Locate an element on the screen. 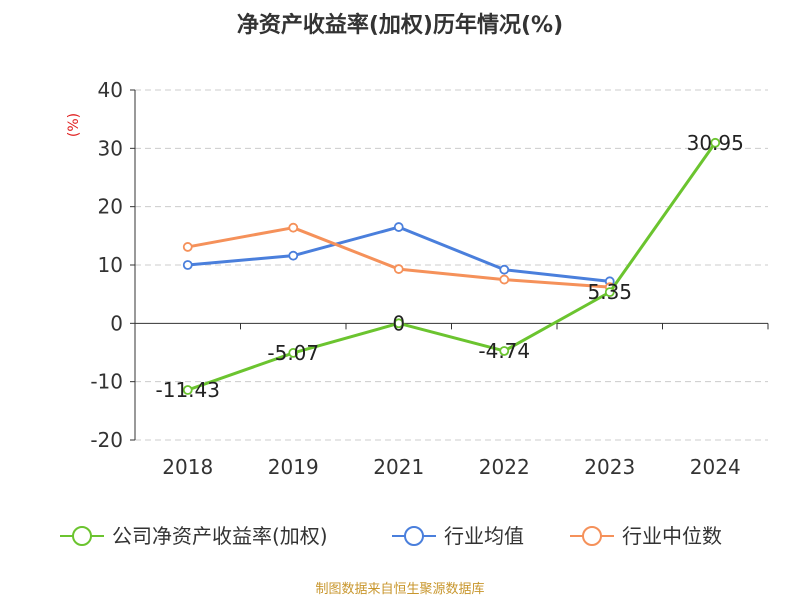 The image size is (800, 600). legend: 公司净资产收益率(加权) 行业均值 行业中位数 is located at coordinates (391, 536).